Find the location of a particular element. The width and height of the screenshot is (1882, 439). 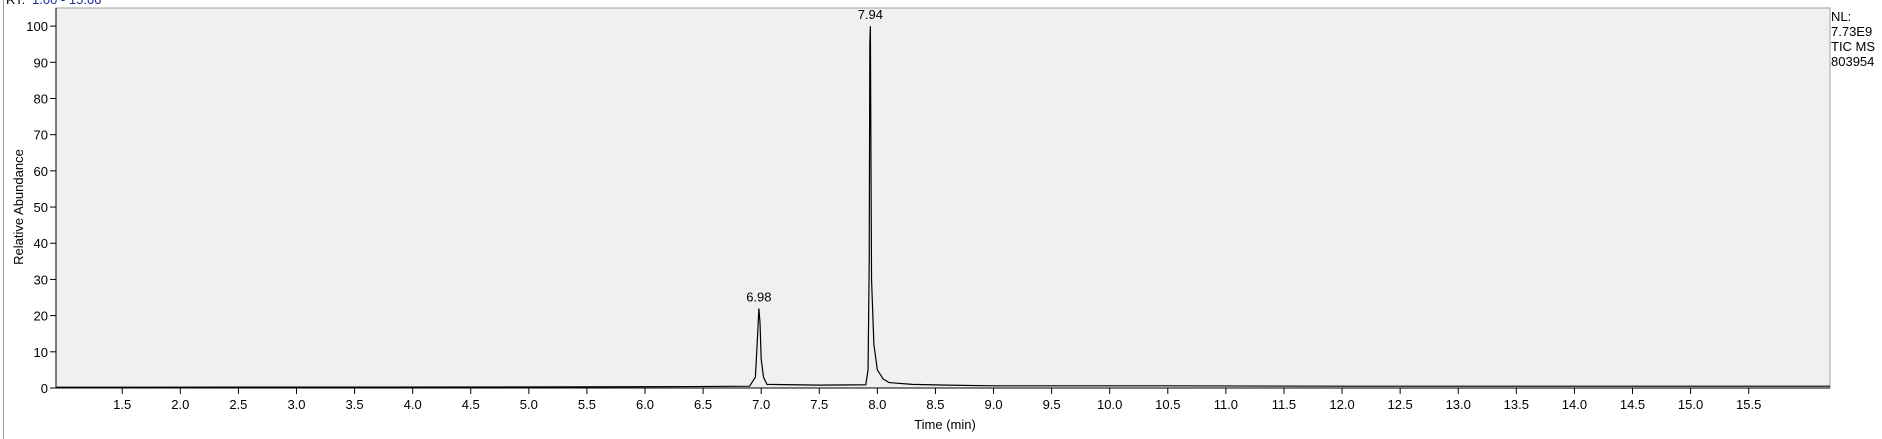

x-tick-label: 12.0 is located at coordinates (1341, 404).